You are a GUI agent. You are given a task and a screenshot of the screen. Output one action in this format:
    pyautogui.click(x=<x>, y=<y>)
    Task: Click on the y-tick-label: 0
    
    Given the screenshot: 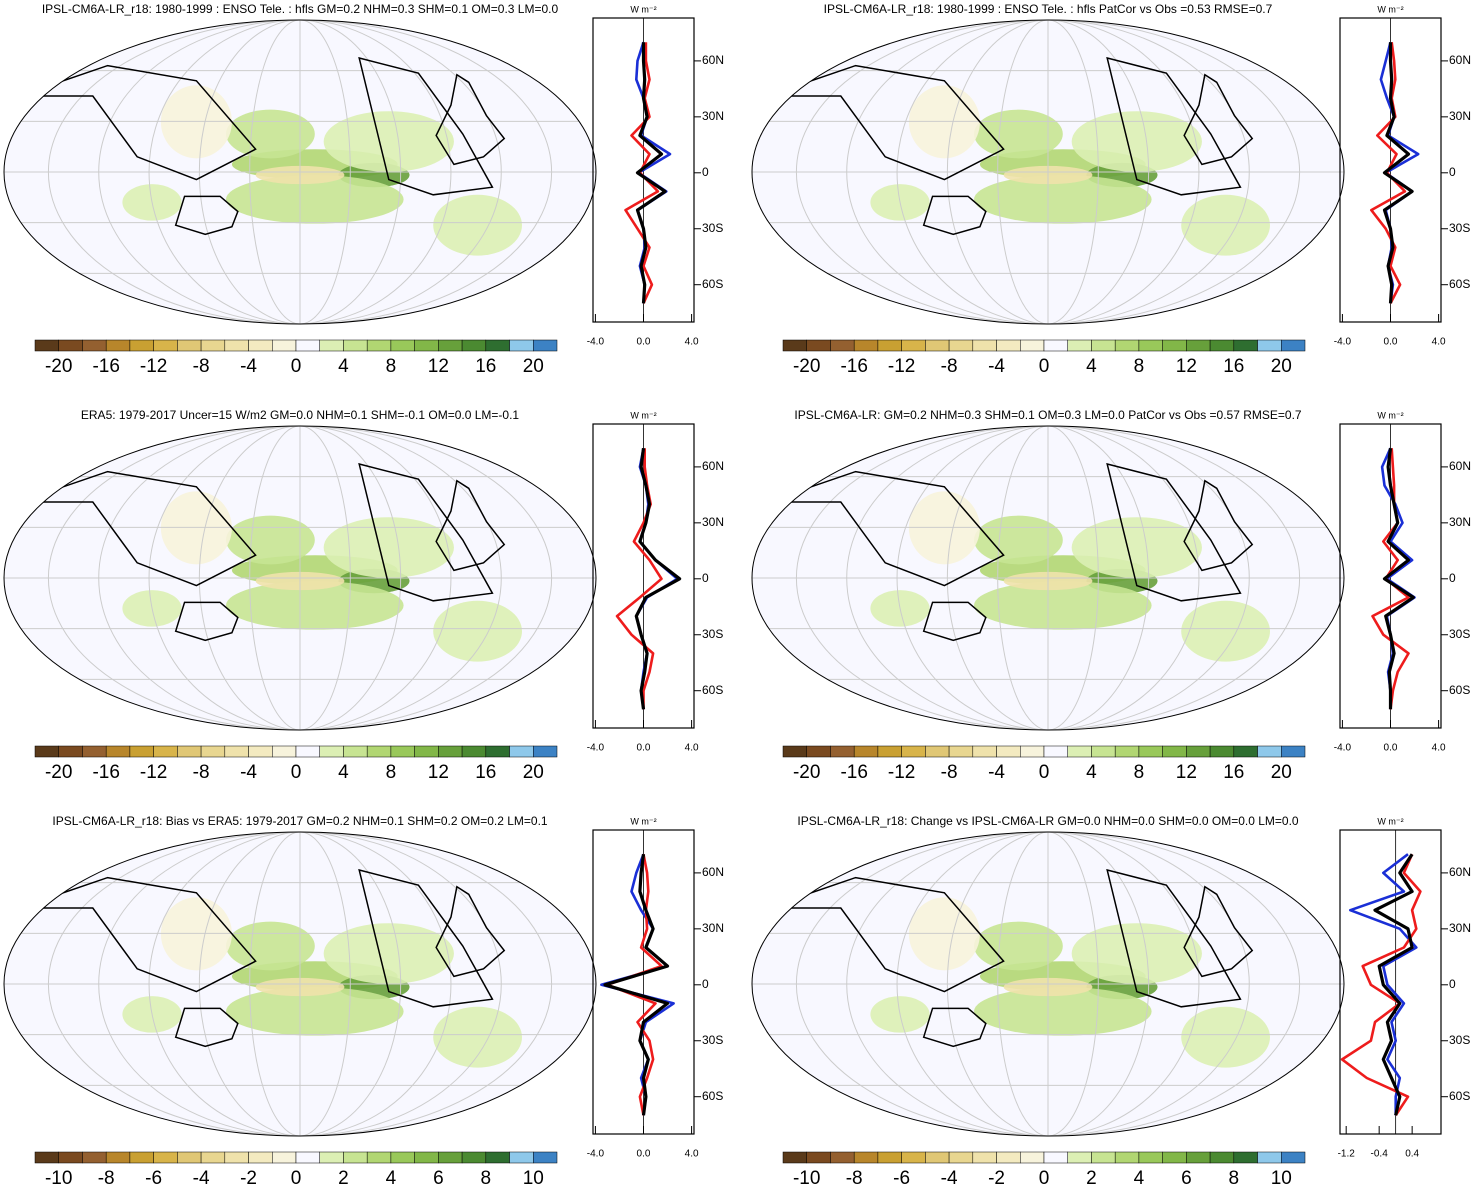 What is the action you would take?
    pyautogui.click(x=705, y=984)
    